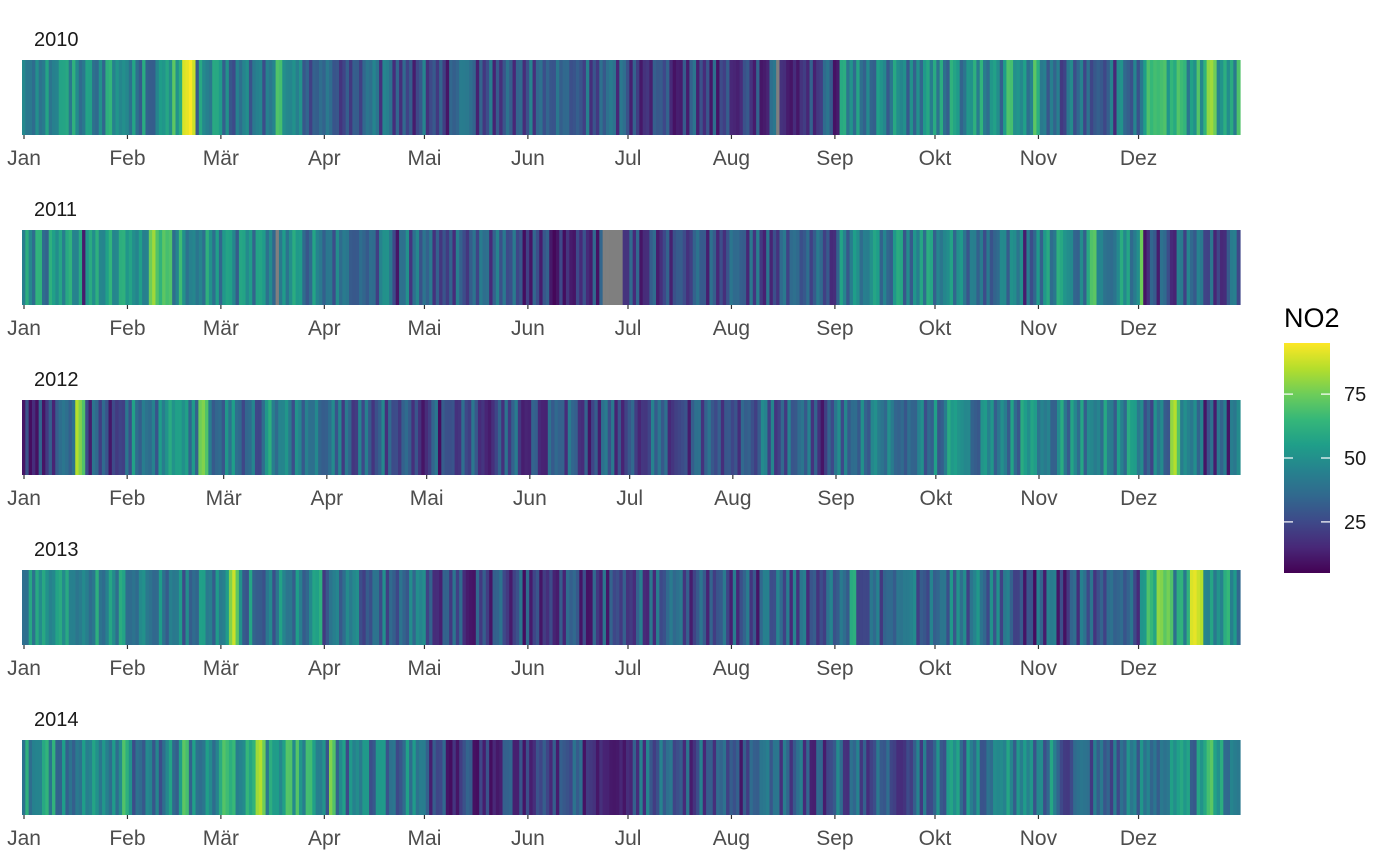  Describe the element at coordinates (1355, 459) in the screenshot. I see `colorbar-tick-label: 50` at that location.